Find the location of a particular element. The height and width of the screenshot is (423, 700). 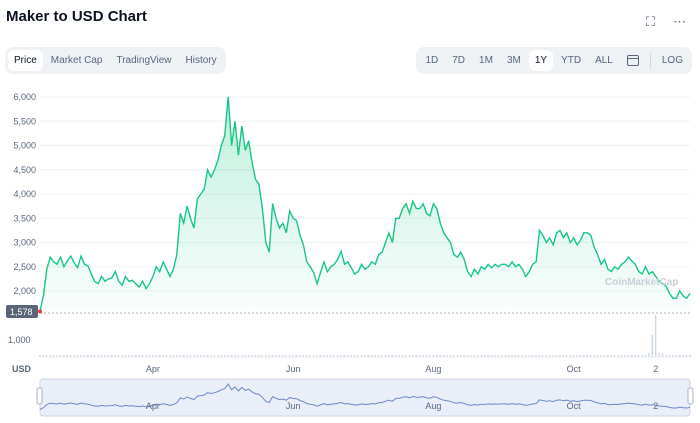

volume-bars is located at coordinates (365, 336).